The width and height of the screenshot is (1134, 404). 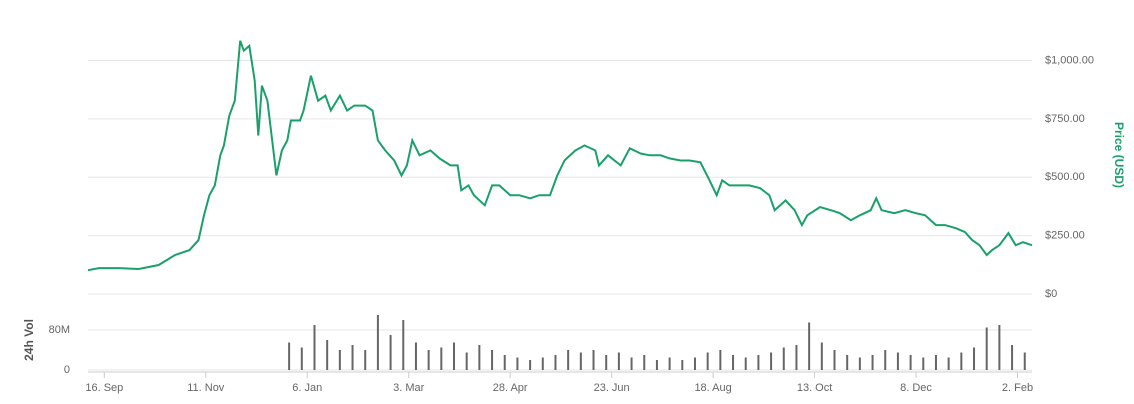 I want to click on x-tick-label: 13. Oct, so click(x=814, y=388).